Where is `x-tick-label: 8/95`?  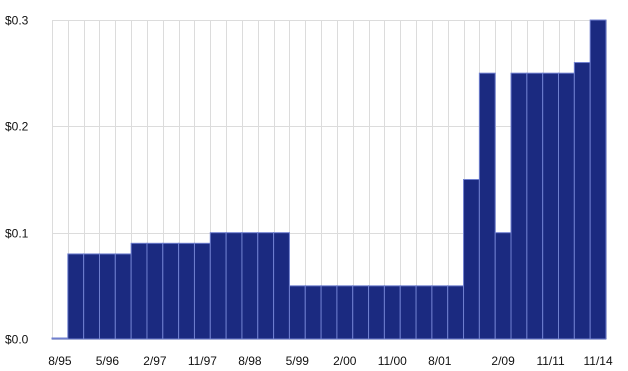
x-tick-label: 8/95 is located at coordinates (60, 361).